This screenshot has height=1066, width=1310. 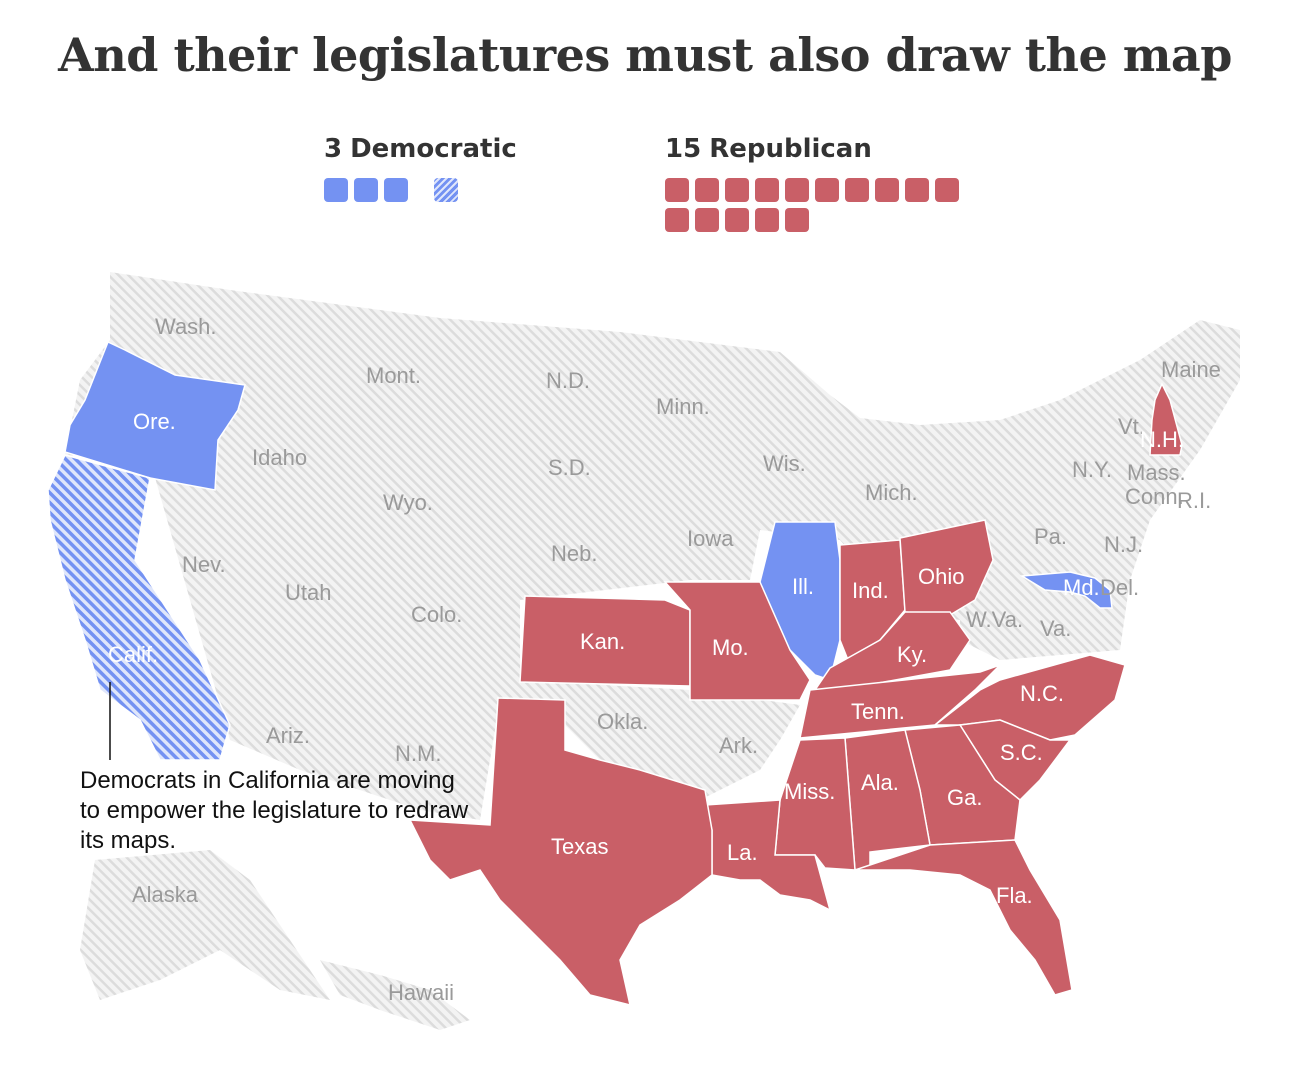 I want to click on label-calif: Calif., so click(x=133, y=654).